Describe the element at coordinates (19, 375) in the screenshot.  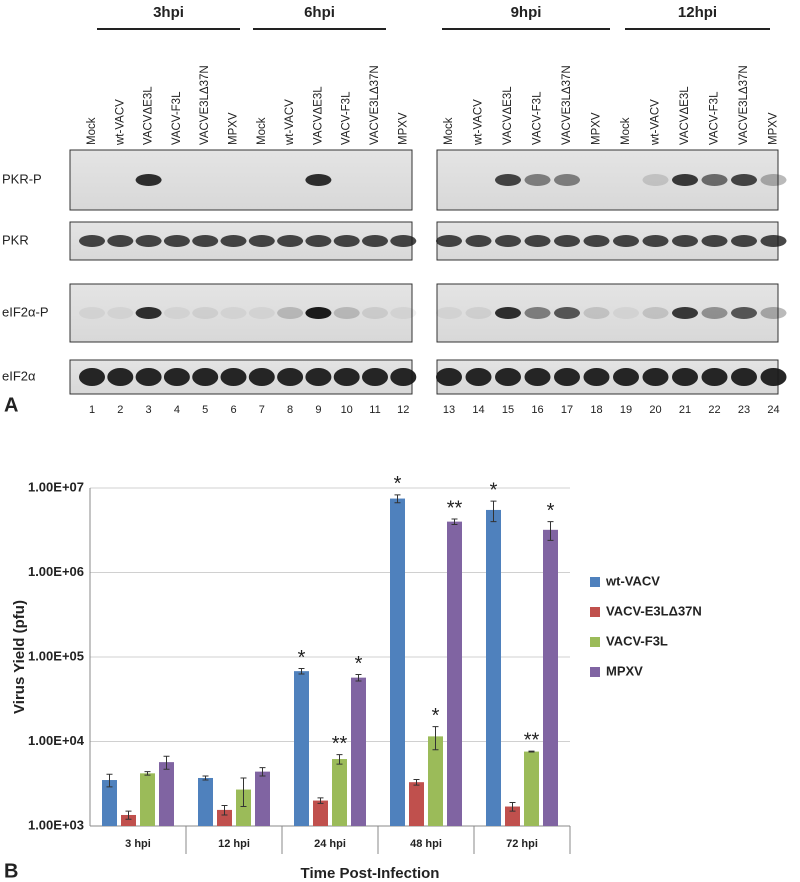
I see `row-label: eIF2α` at that location.